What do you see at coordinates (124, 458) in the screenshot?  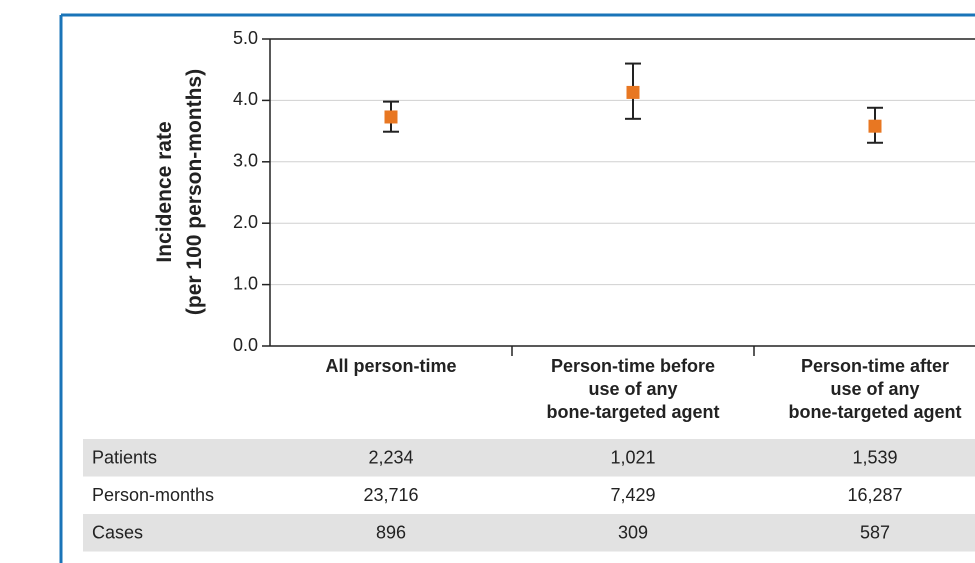 I see `row-label: Patients` at bounding box center [124, 458].